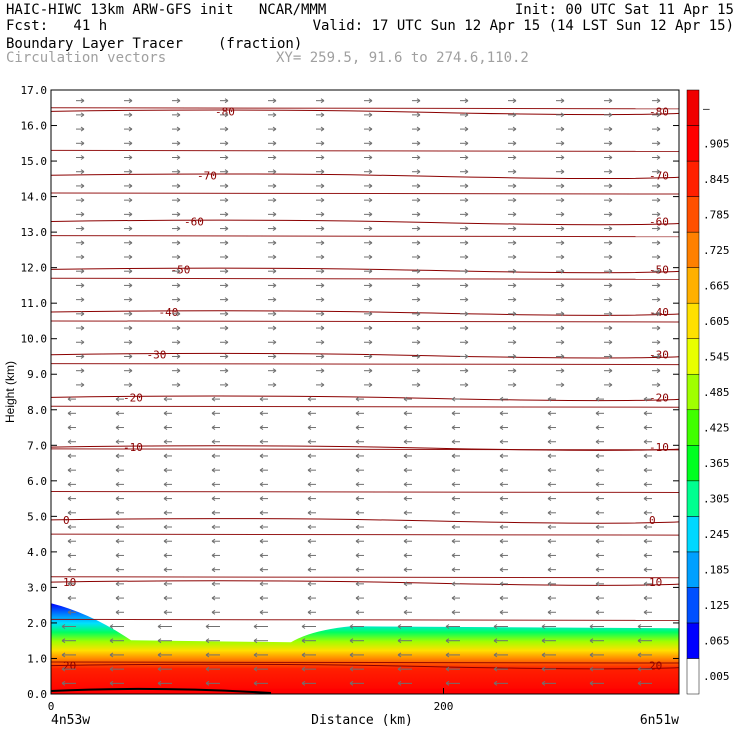 The width and height of the screenshot is (740, 740). Describe the element at coordinates (66, 520) in the screenshot. I see `contour-label: 0` at that location.